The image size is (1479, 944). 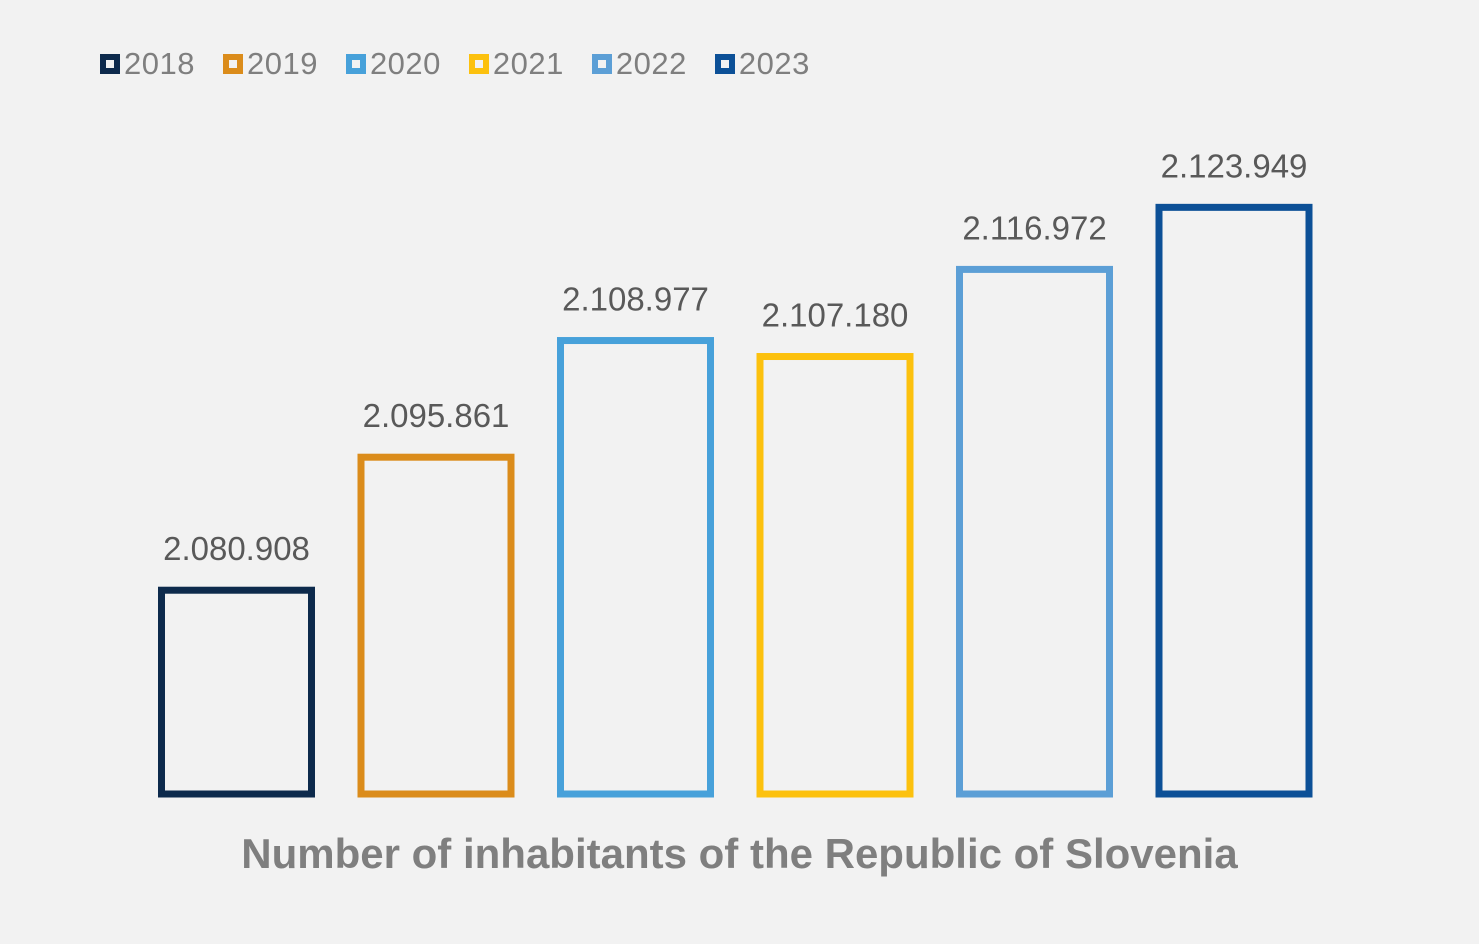 I want to click on bar-2019, so click(x=436, y=625).